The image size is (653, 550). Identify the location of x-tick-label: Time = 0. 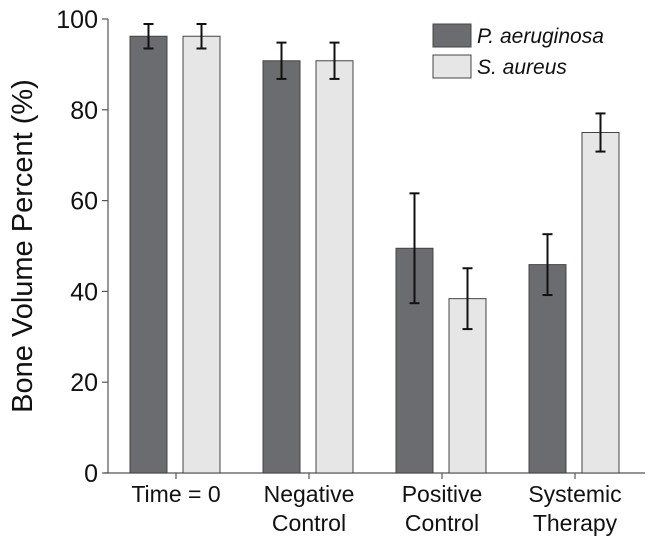
(175, 494).